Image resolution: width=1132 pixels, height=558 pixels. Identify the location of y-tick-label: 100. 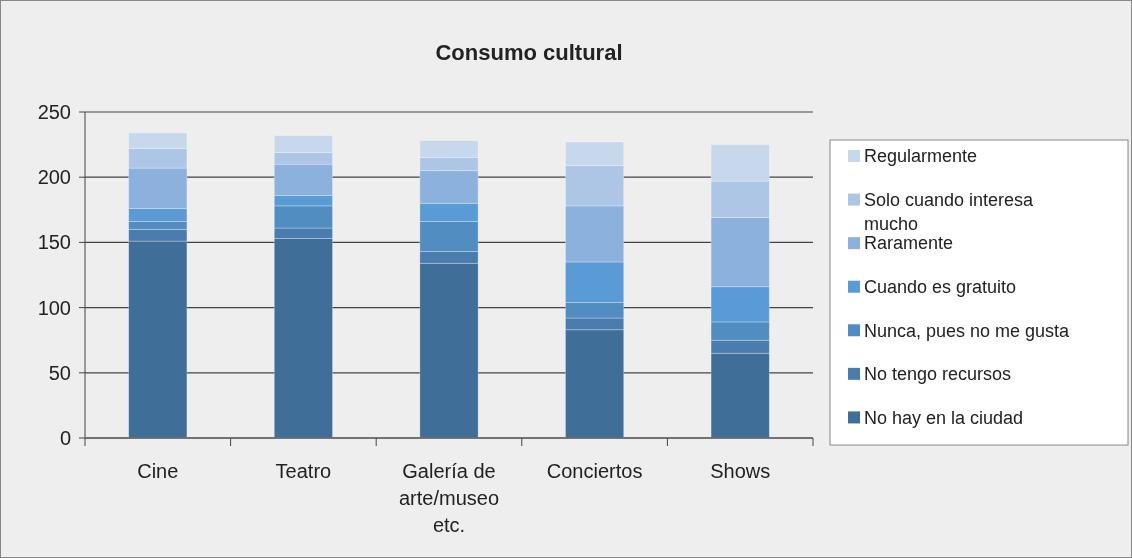
(54, 307).